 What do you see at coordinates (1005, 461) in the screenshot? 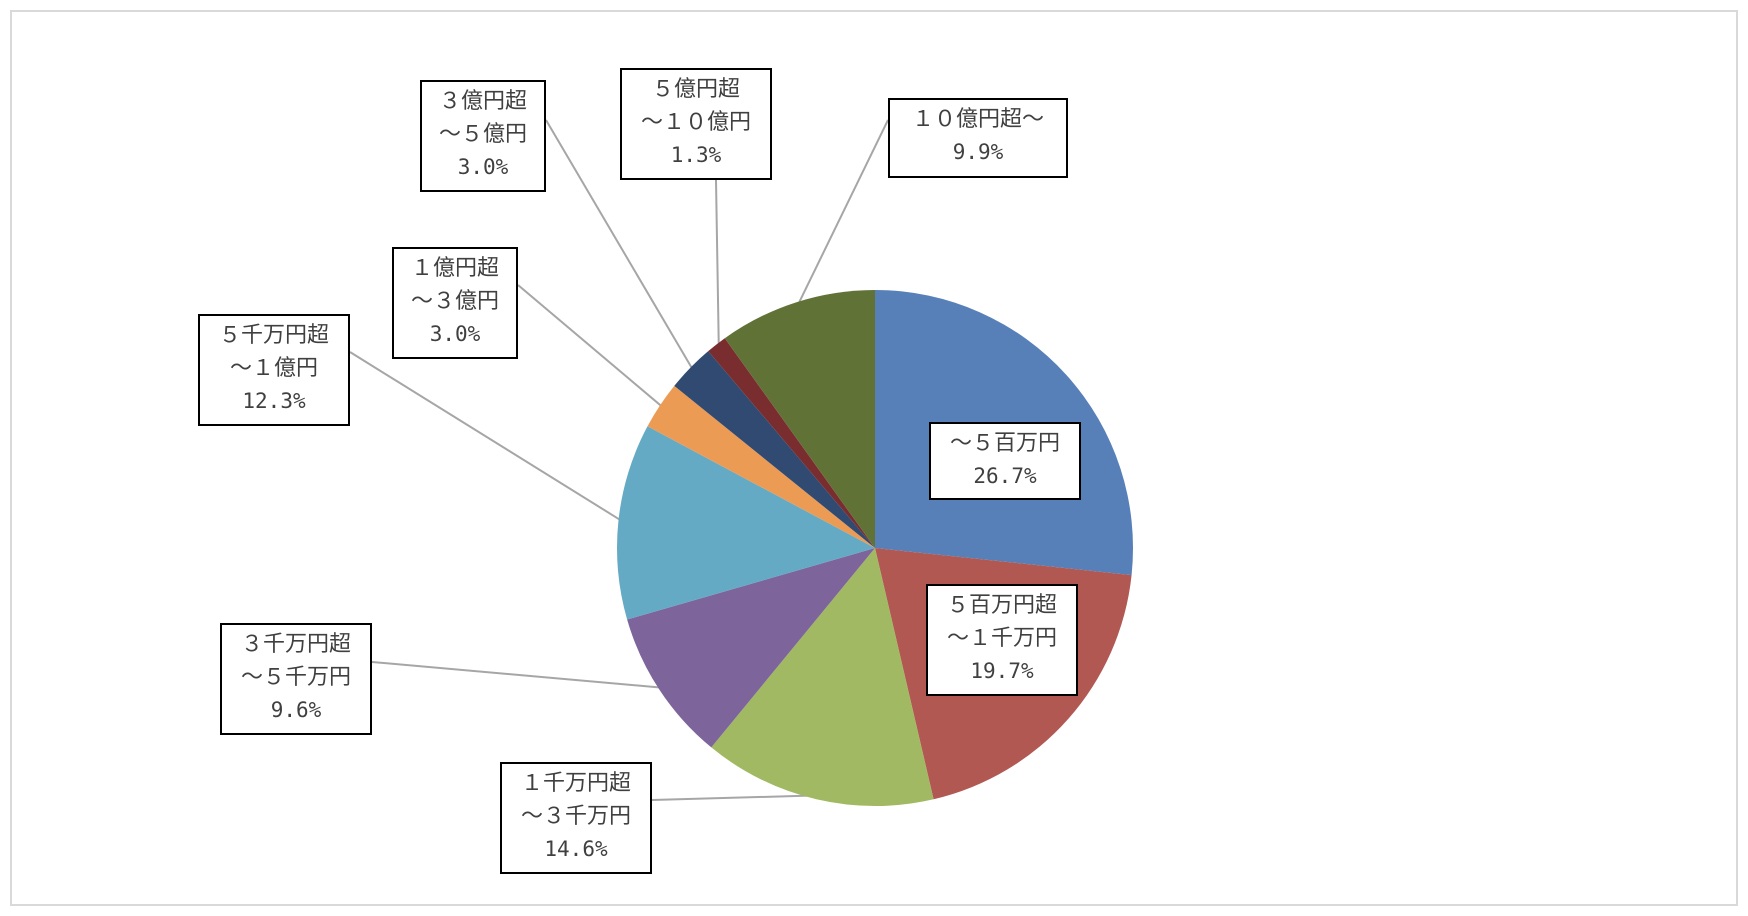
I see `data-label-0: ～５百万円 26.7%` at bounding box center [1005, 461].